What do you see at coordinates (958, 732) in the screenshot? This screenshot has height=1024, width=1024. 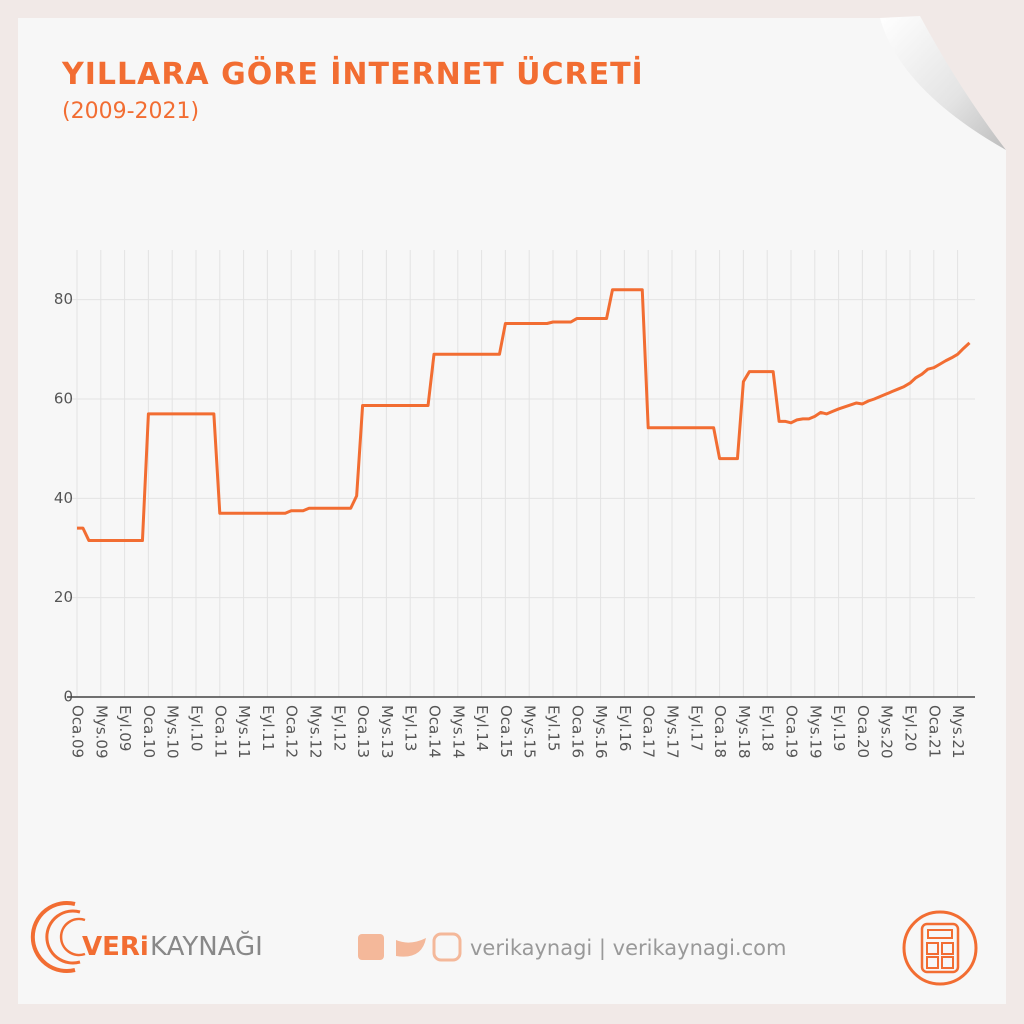 I see `x-tick-label: Mys.21` at bounding box center [958, 732].